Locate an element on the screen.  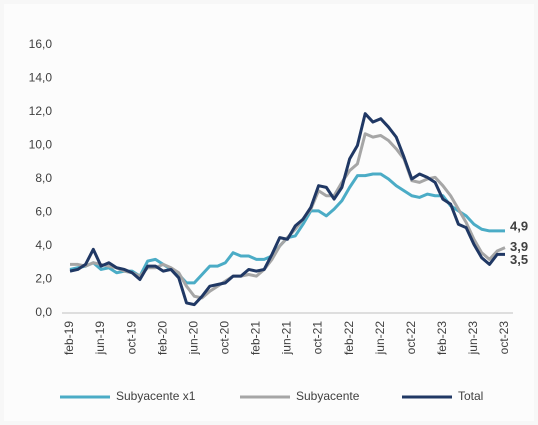
y-tick-label: 14,0 is located at coordinates (41, 78).